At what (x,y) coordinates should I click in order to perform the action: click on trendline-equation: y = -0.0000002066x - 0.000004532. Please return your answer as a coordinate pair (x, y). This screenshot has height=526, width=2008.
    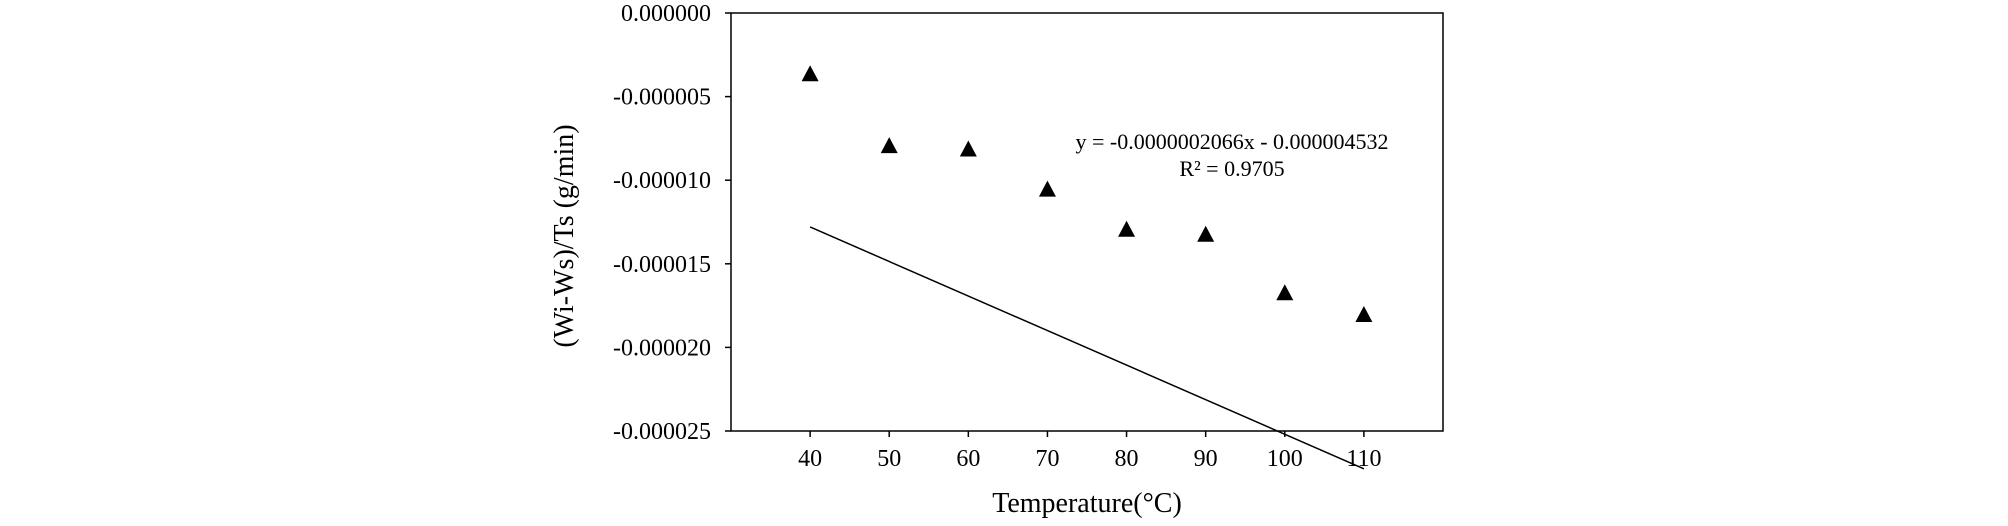
    Looking at the image, I should click on (1231, 141).